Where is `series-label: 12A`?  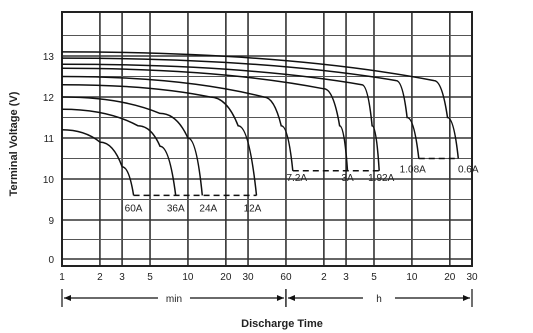 series-label: 12A is located at coordinates (253, 208).